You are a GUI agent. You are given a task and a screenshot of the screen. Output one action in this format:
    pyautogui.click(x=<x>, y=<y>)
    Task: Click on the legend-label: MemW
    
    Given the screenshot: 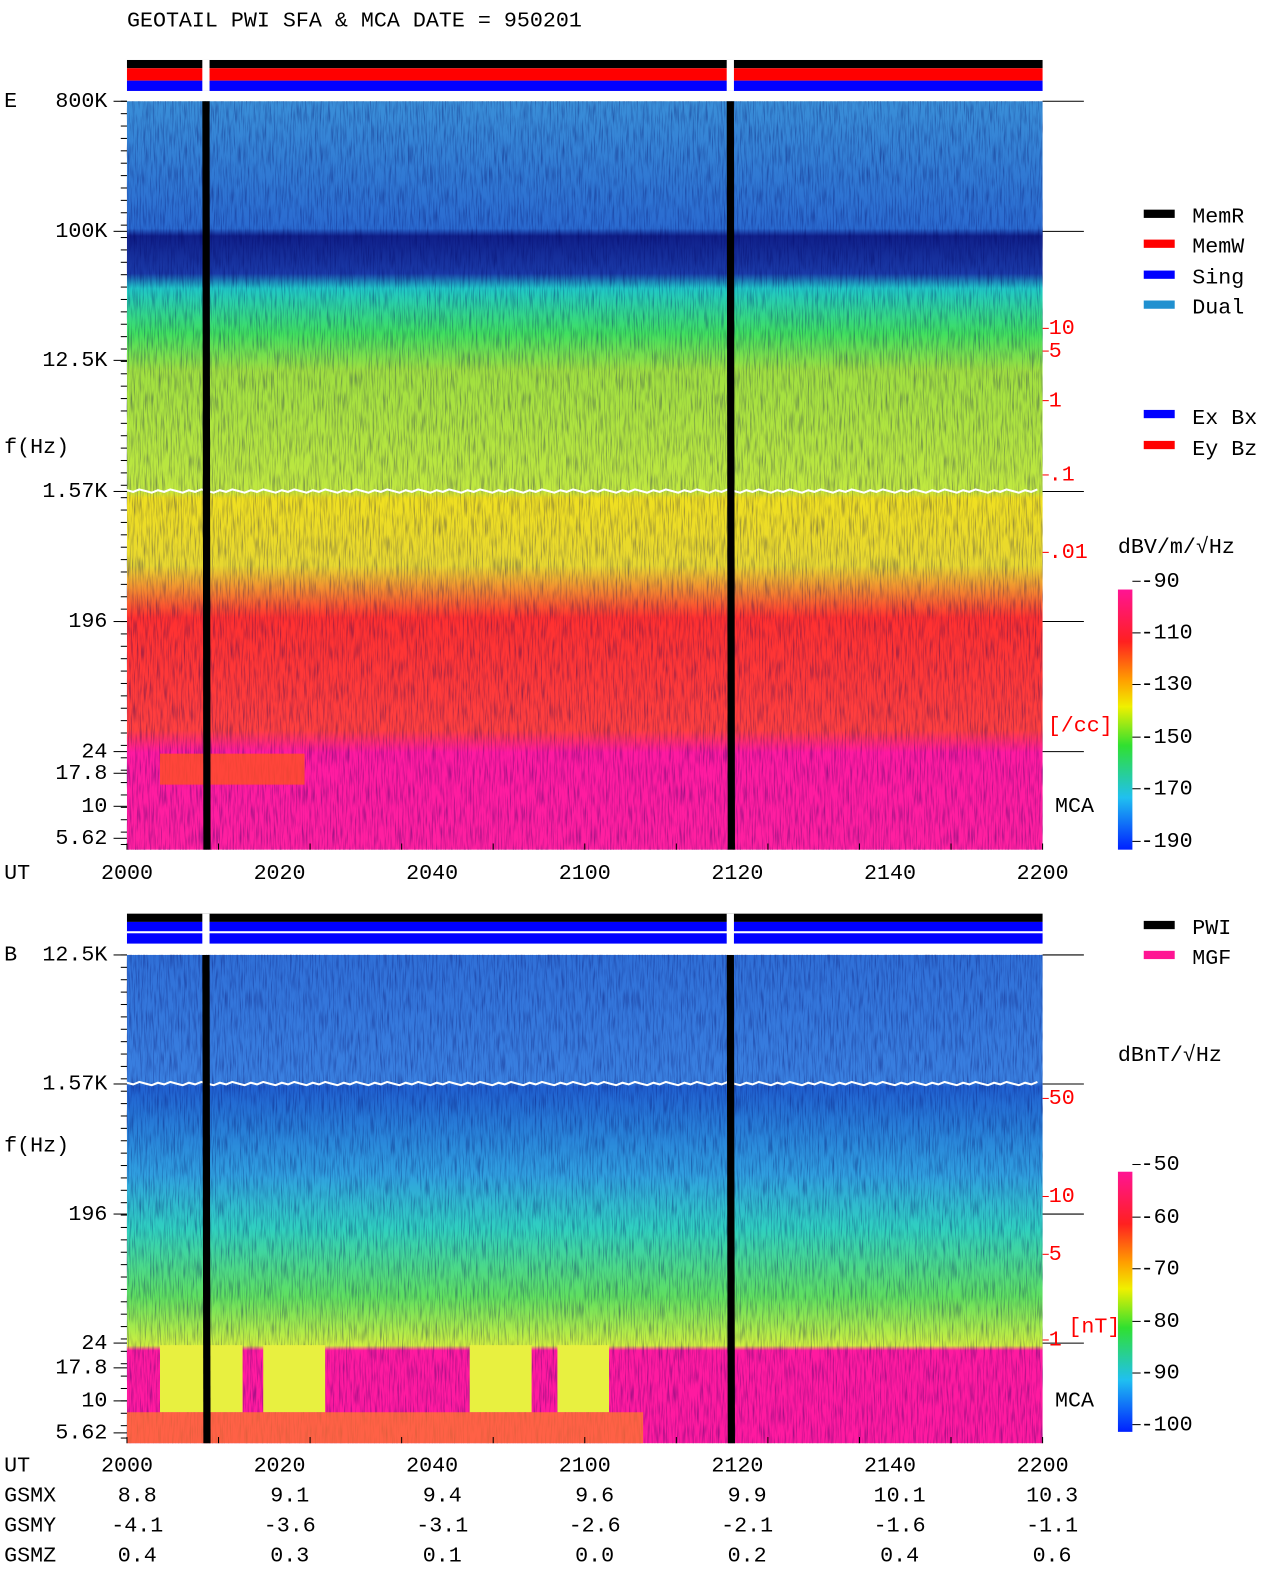 What is the action you would take?
    pyautogui.click(x=1218, y=247)
    